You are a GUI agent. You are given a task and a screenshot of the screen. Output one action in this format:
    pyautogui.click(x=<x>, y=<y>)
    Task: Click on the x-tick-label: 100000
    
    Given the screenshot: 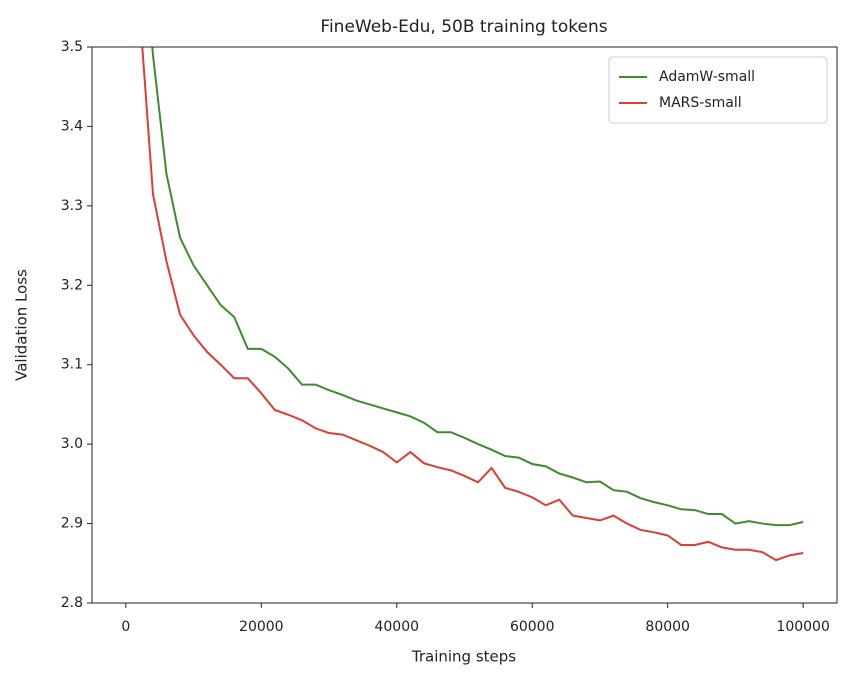 What is the action you would take?
    pyautogui.click(x=802, y=627)
    